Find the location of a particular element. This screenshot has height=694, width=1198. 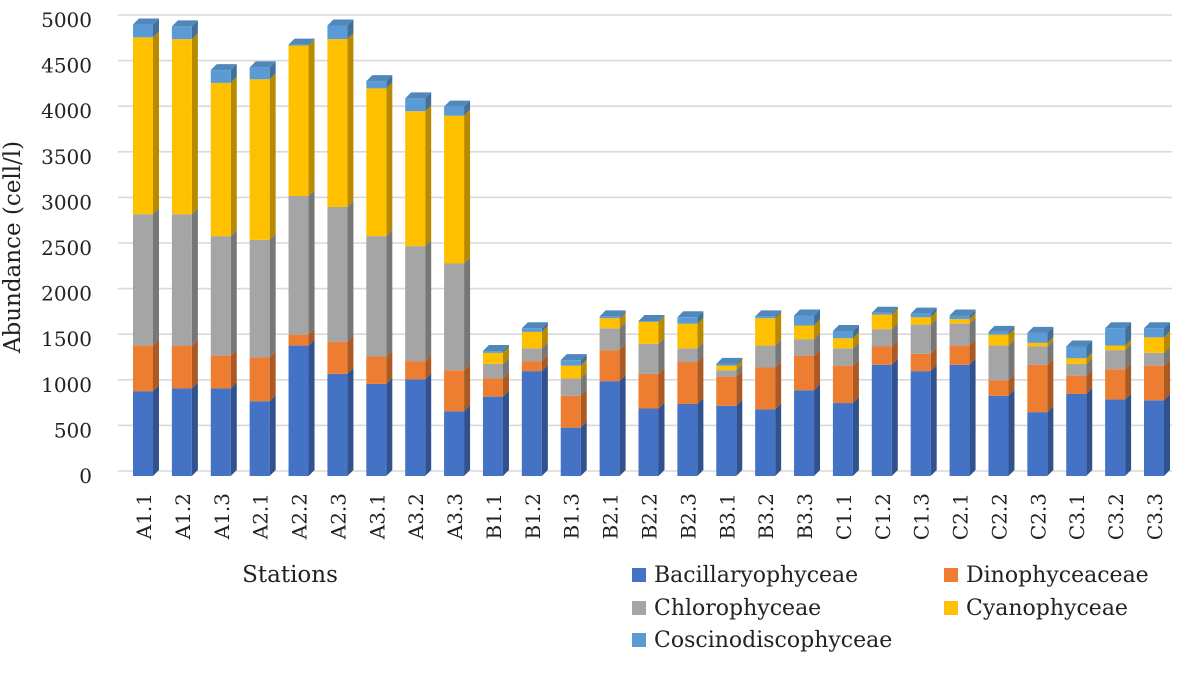

x-tick-label: B2.1 is located at coordinates (611, 516).